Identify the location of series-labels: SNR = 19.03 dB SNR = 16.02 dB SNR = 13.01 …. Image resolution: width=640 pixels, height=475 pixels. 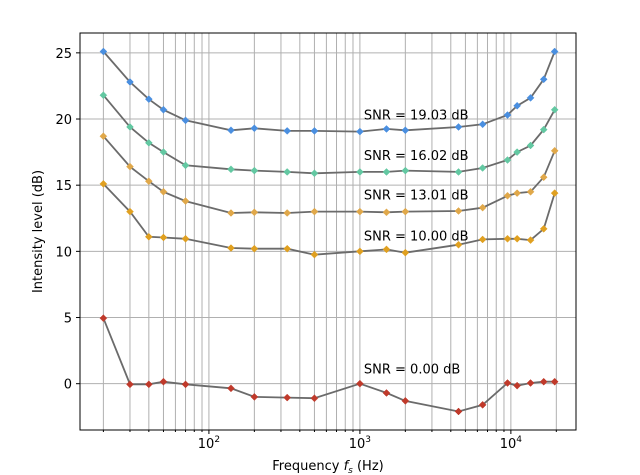
(416, 243).